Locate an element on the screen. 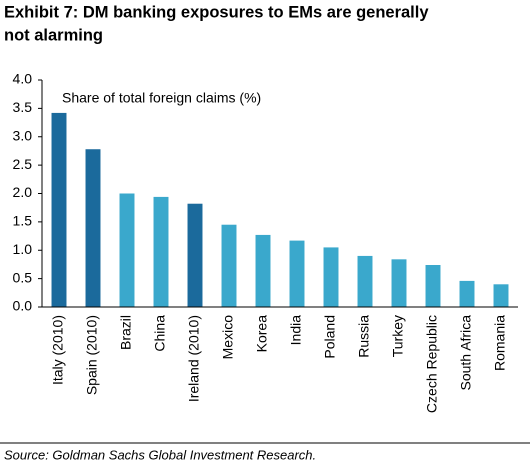 Image resolution: width=530 pixels, height=467 pixels. y-tick-label: 3.0 is located at coordinates (23, 135).